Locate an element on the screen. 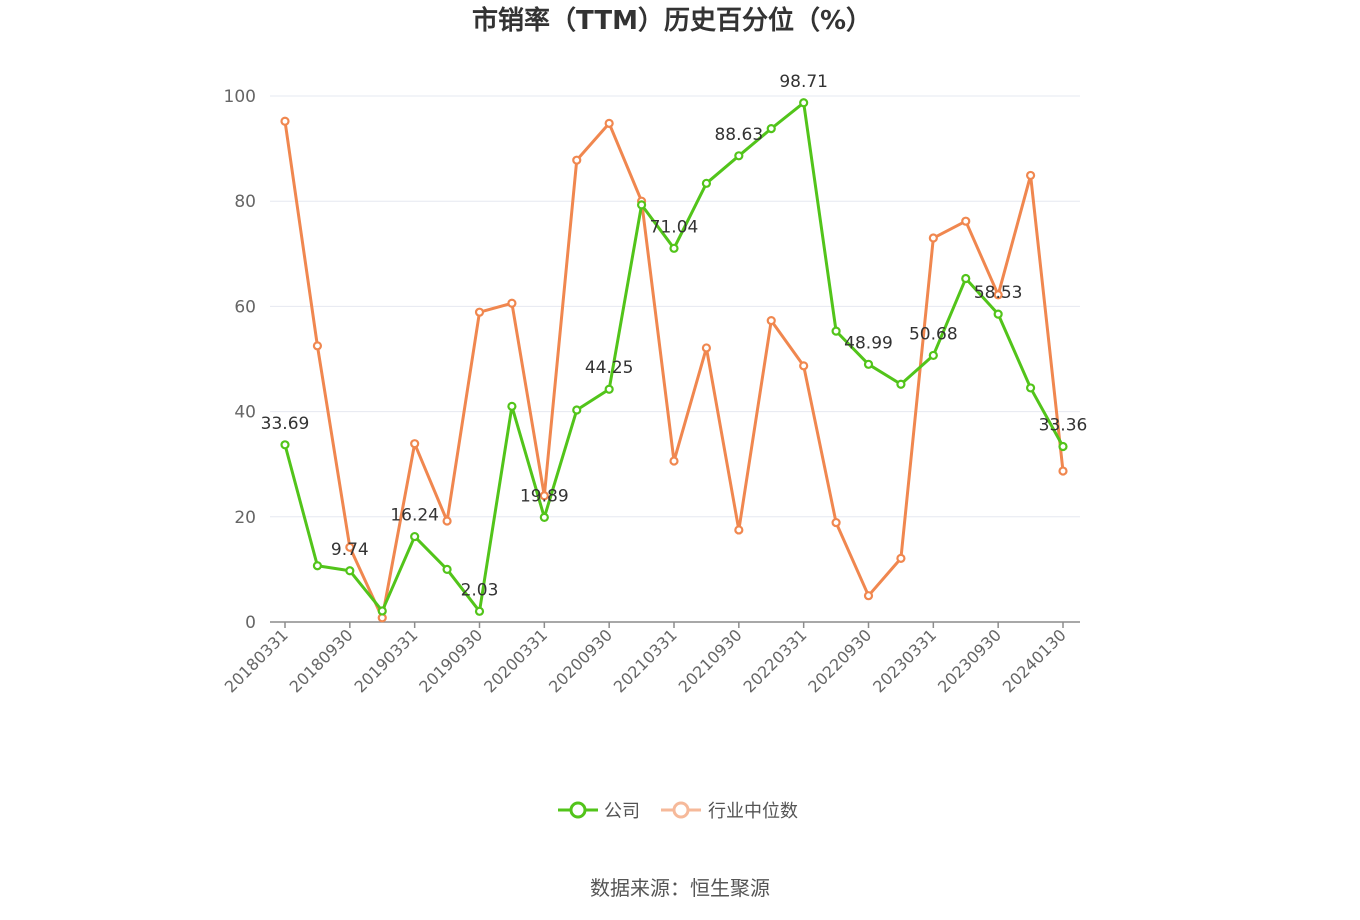 Image resolution: width=1360 pixels, height=920 pixels. x-tick-label: 20240130 is located at coordinates (1034, 660).